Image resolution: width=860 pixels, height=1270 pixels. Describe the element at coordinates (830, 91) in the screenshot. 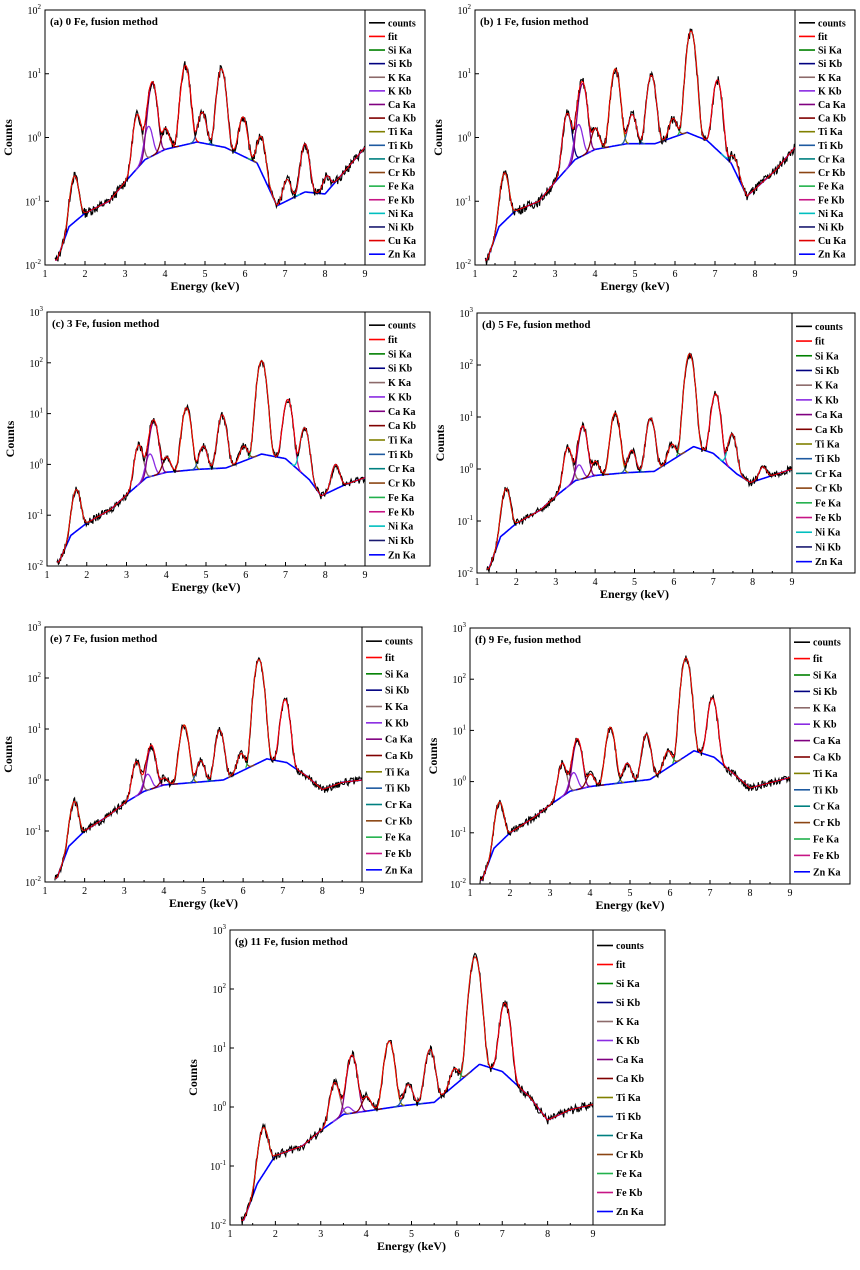

I see `legend-entry: K Kb` at that location.